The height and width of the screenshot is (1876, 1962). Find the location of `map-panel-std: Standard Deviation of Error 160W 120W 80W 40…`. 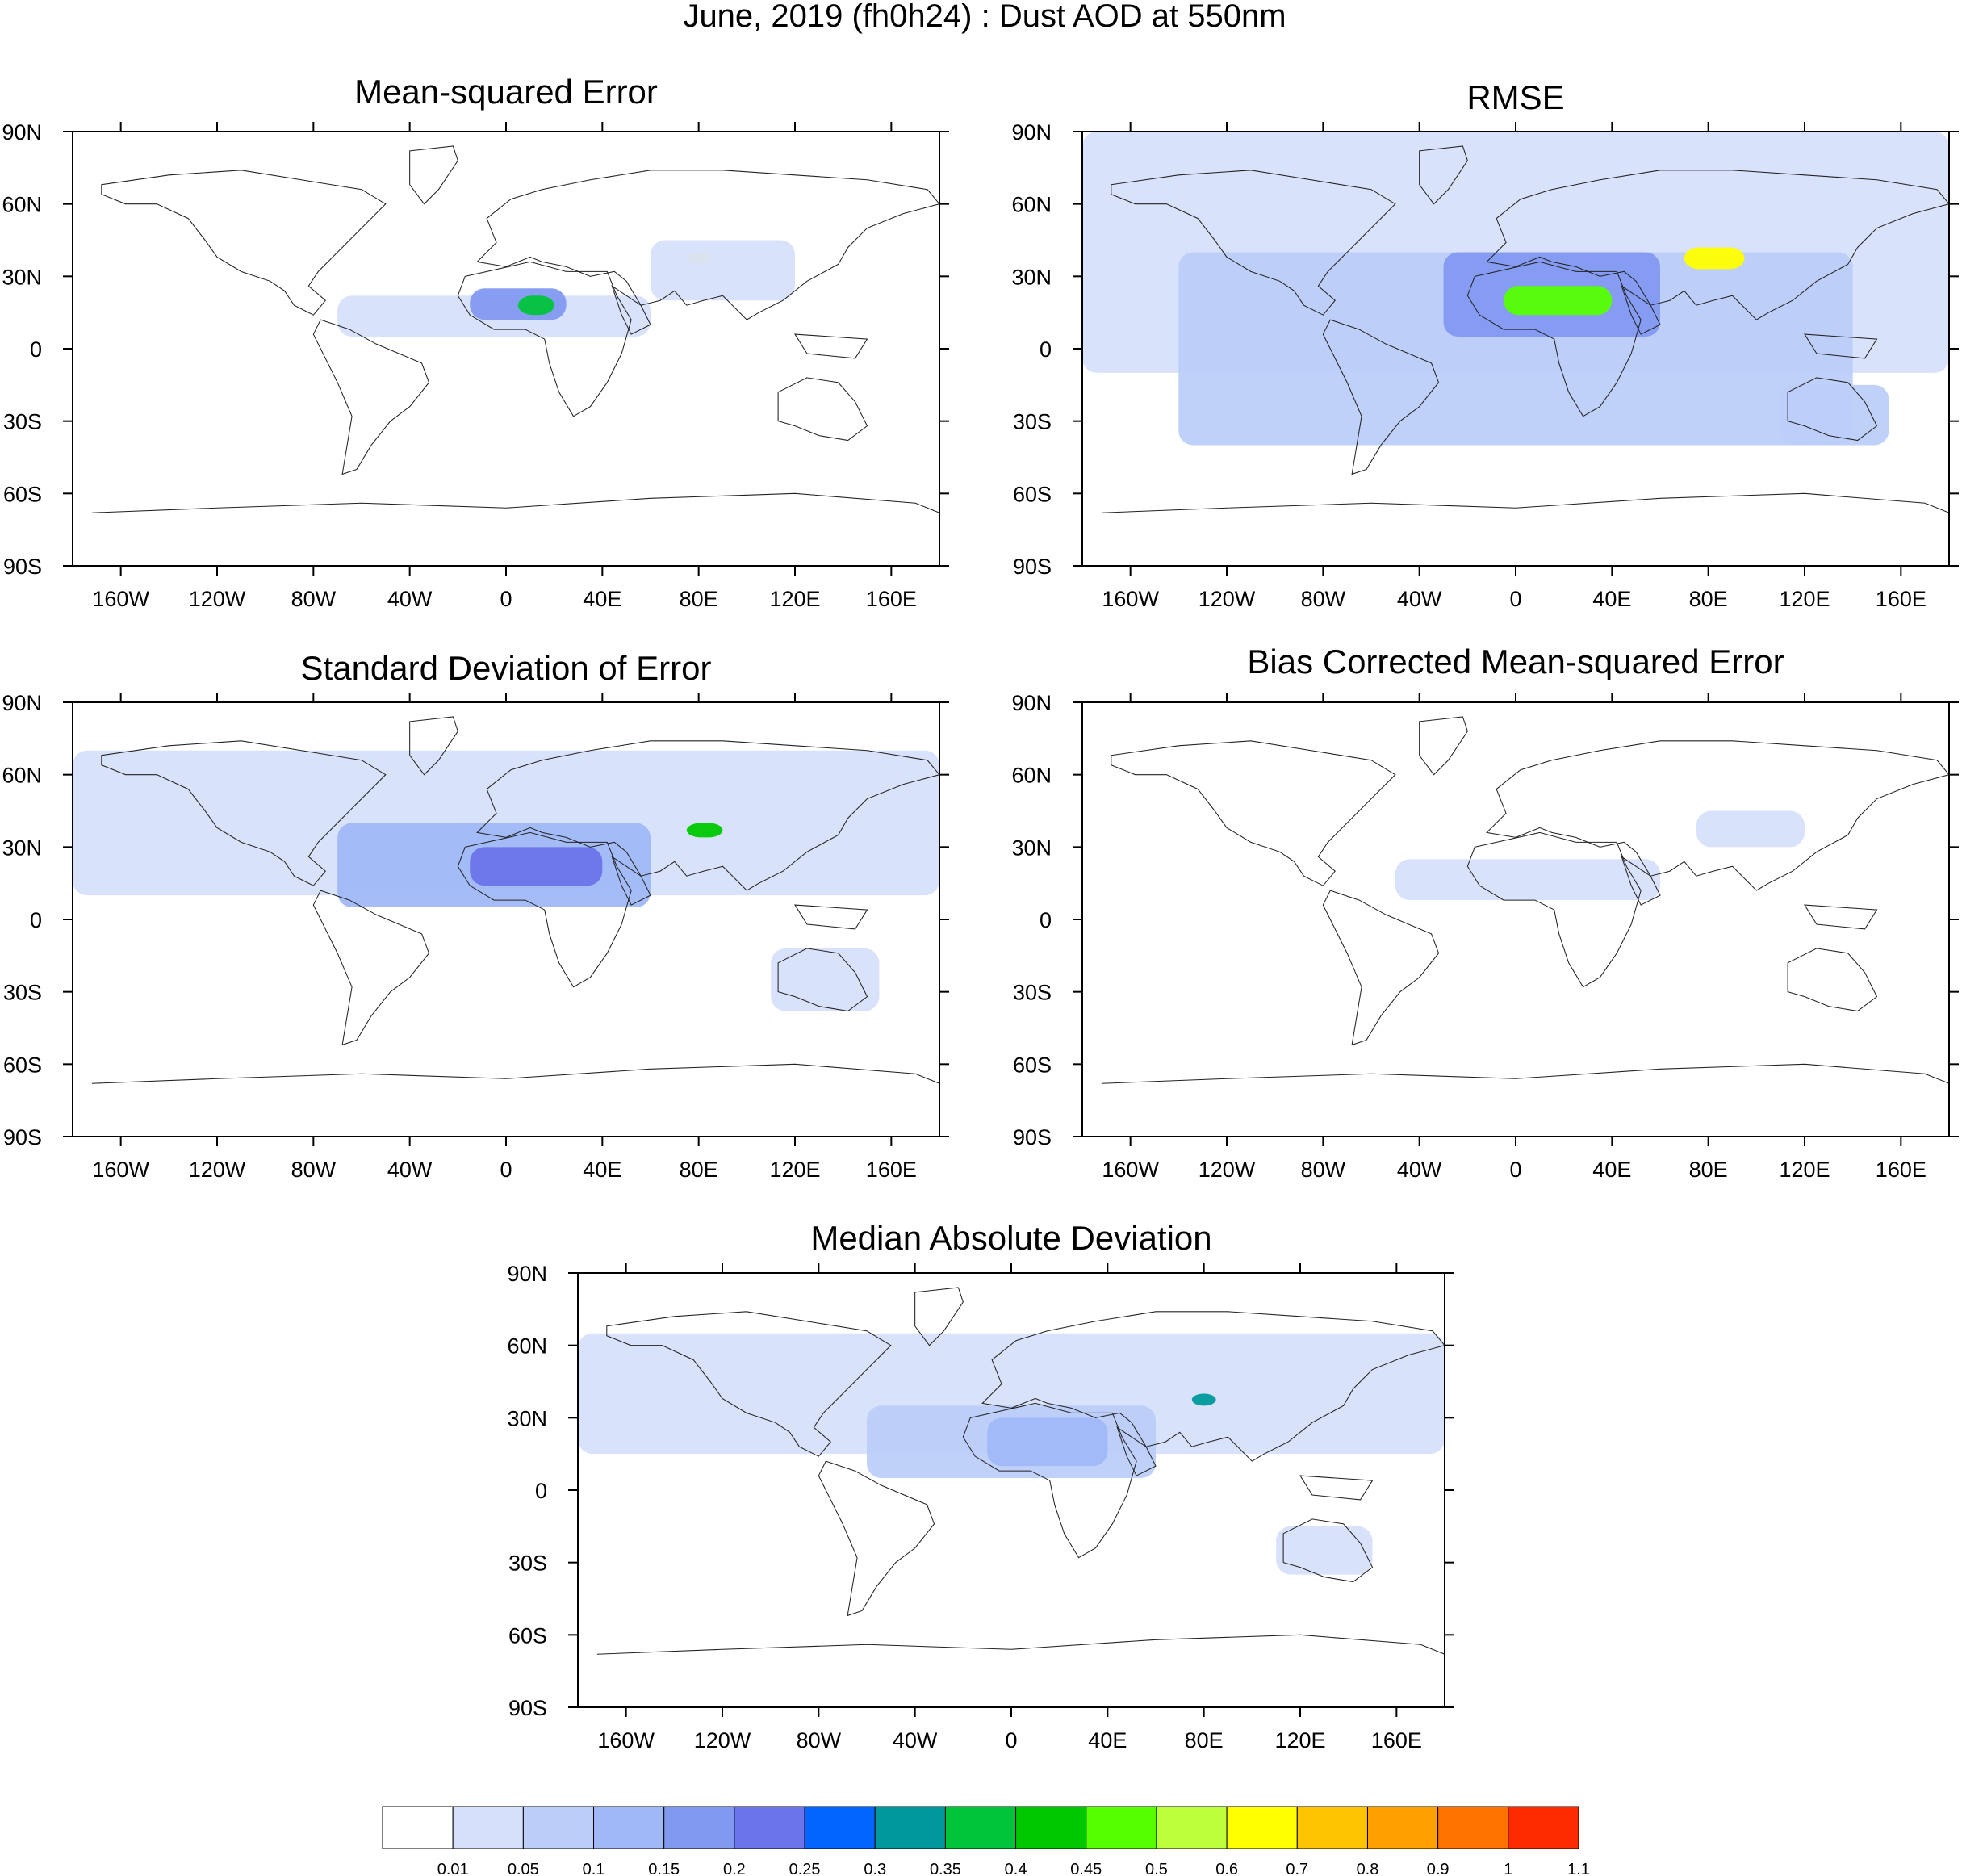

map-panel-std: Standard Deviation of Error 160W 120W 80W 40… is located at coordinates (475, 915).